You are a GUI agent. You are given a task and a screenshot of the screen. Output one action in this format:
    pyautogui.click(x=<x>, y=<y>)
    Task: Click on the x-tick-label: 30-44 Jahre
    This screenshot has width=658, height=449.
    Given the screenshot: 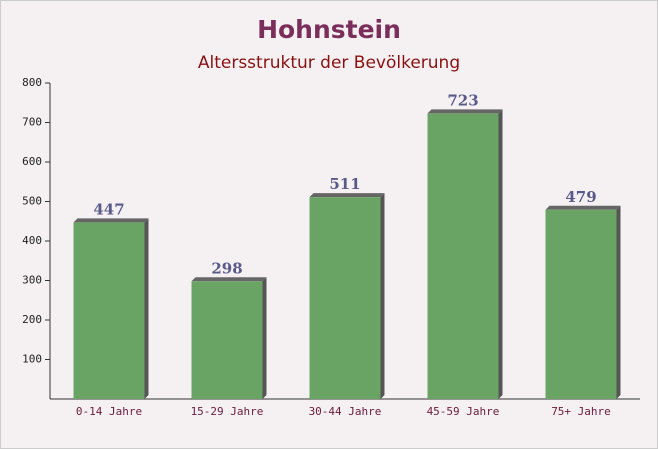 What is the action you would take?
    pyautogui.click(x=345, y=411)
    